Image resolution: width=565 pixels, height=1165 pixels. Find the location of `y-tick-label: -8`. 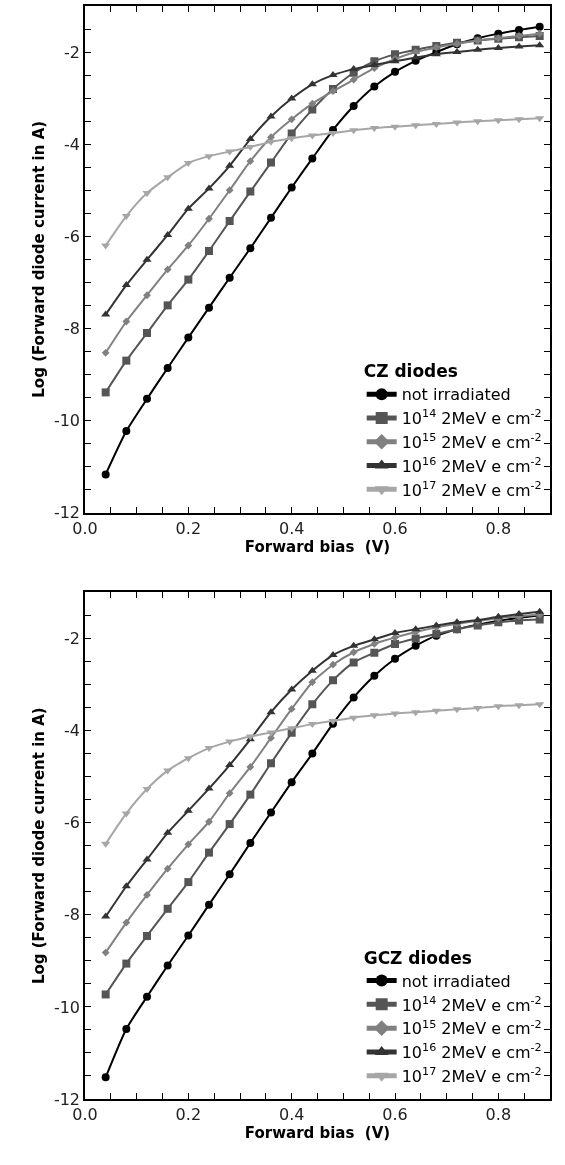

y-tick-label: -8 is located at coordinates (72, 915).